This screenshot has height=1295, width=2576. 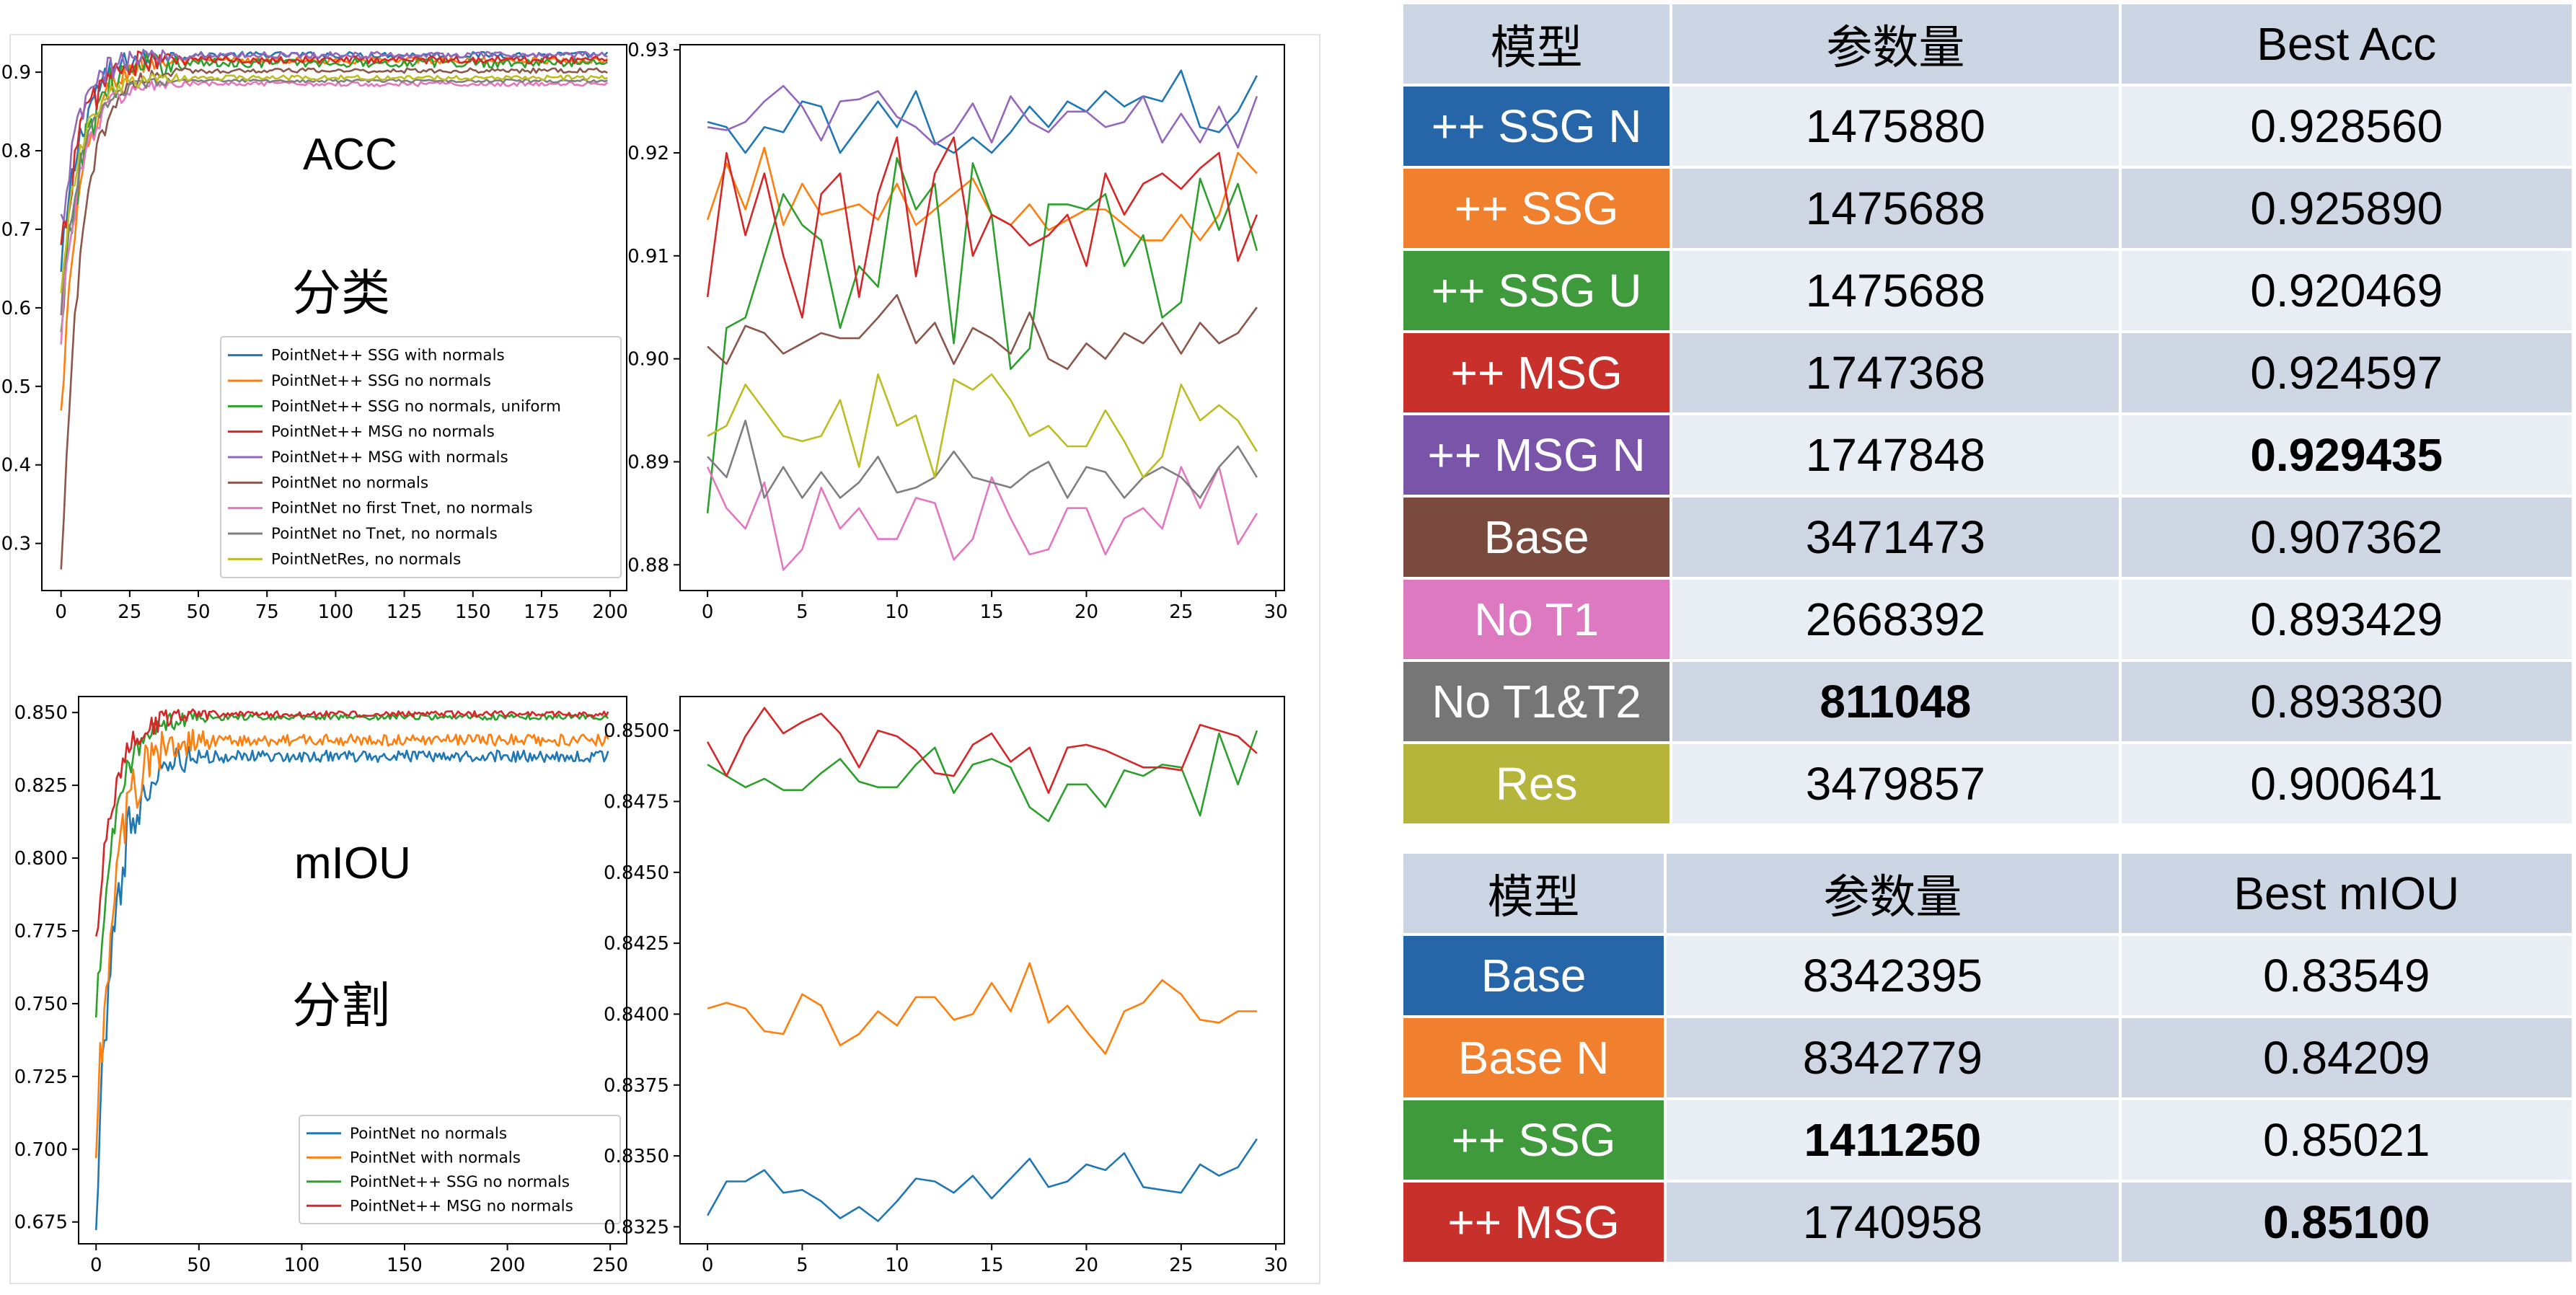 I want to click on table-row: ++ SSG U 1475688 0.920469, so click(x=1987, y=290).